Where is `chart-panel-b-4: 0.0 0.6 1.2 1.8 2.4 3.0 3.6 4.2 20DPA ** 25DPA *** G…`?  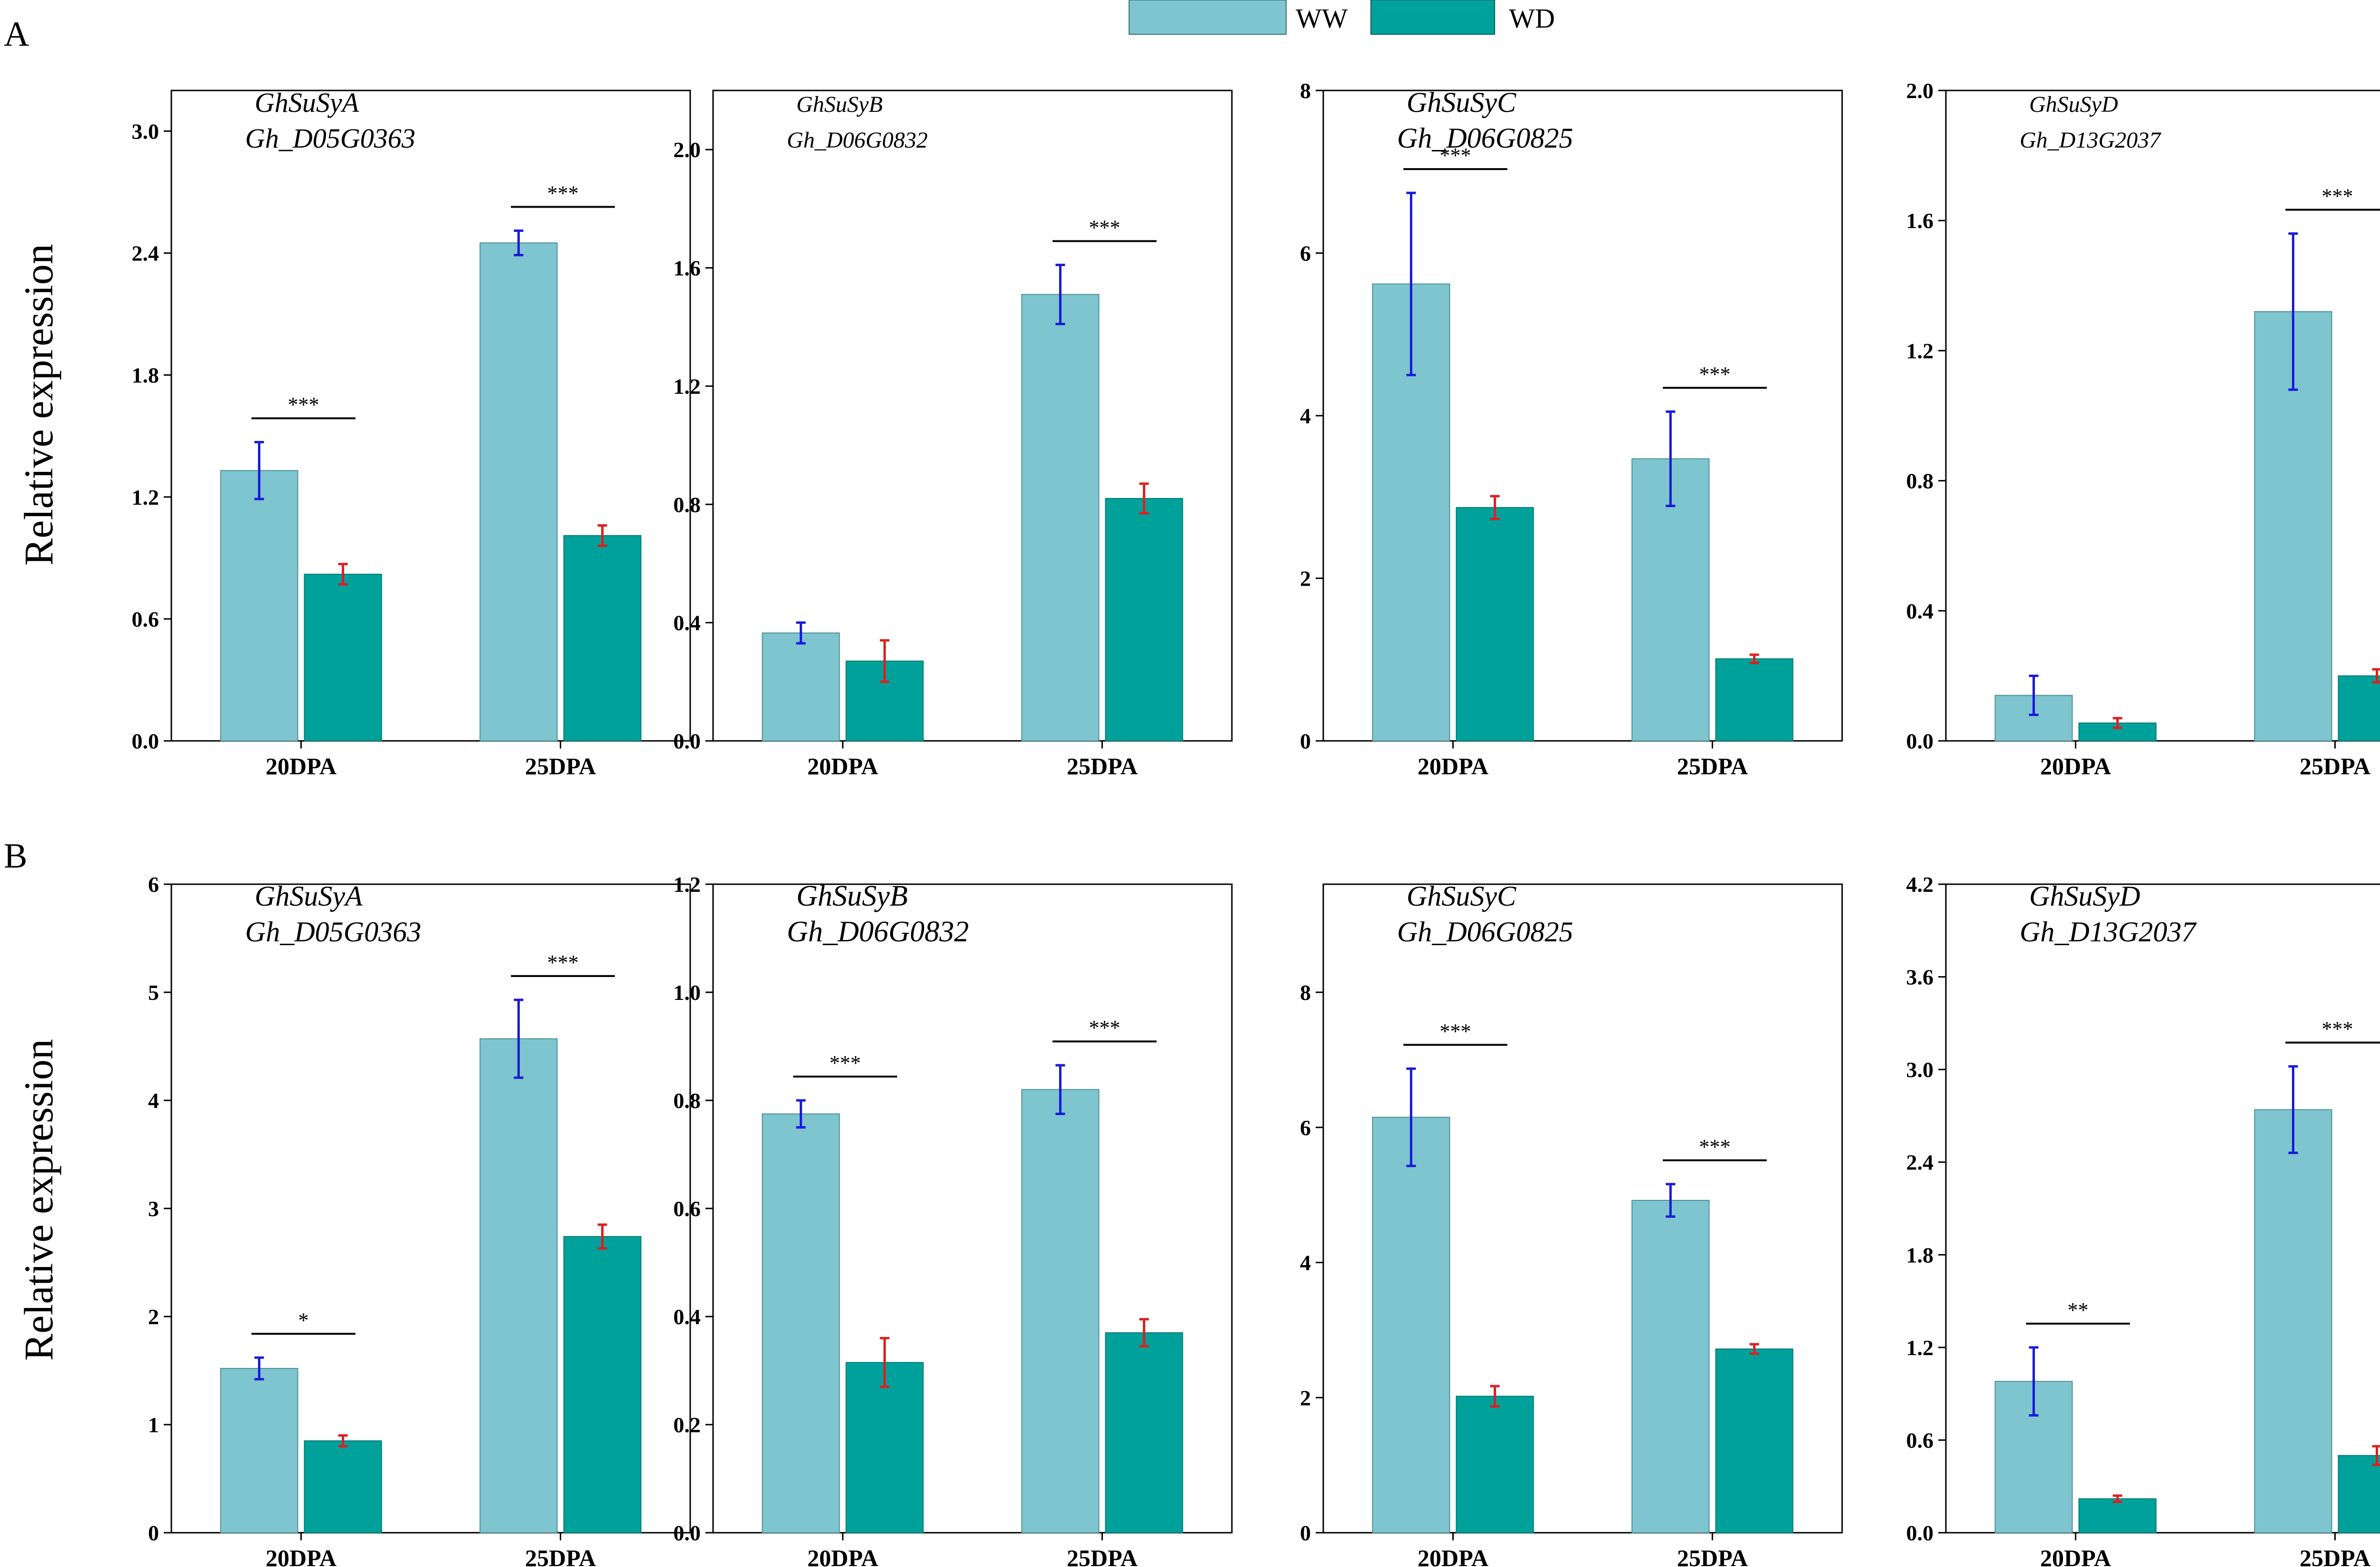
chart-panel-b-4: 0.0 0.6 1.2 1.8 2.4 3.0 3.6 4.2 20DPA ** 25DPA *** G… is located at coordinates (2143, 1219).